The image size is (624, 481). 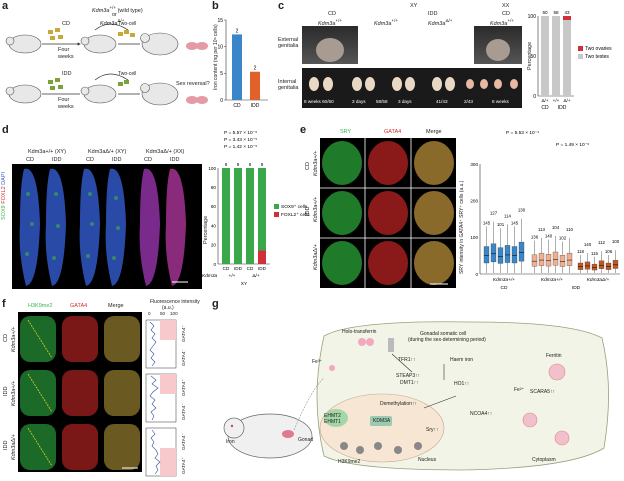 I want to click on c-bar-n: 58, so click(x=556, y=12).